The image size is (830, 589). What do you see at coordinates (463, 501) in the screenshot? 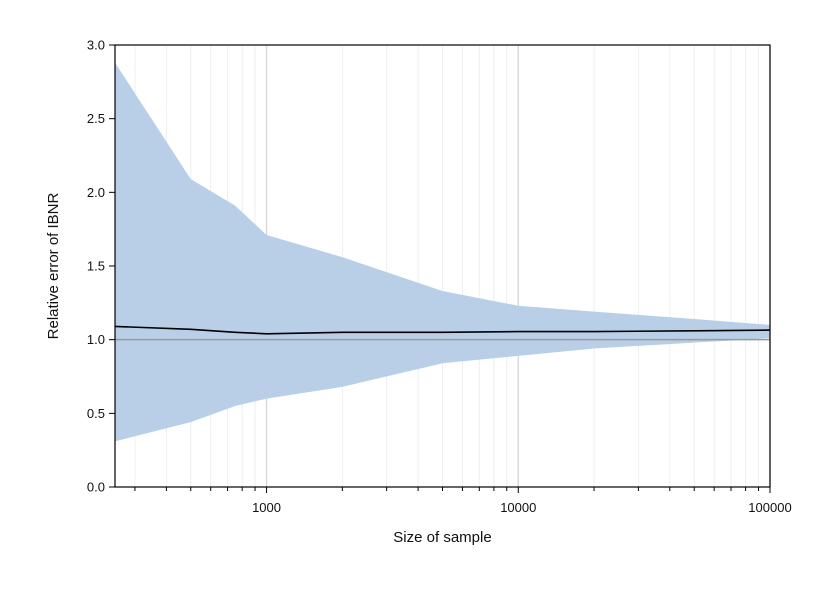
I see `x-axis: 1000 10000 100000` at bounding box center [463, 501].